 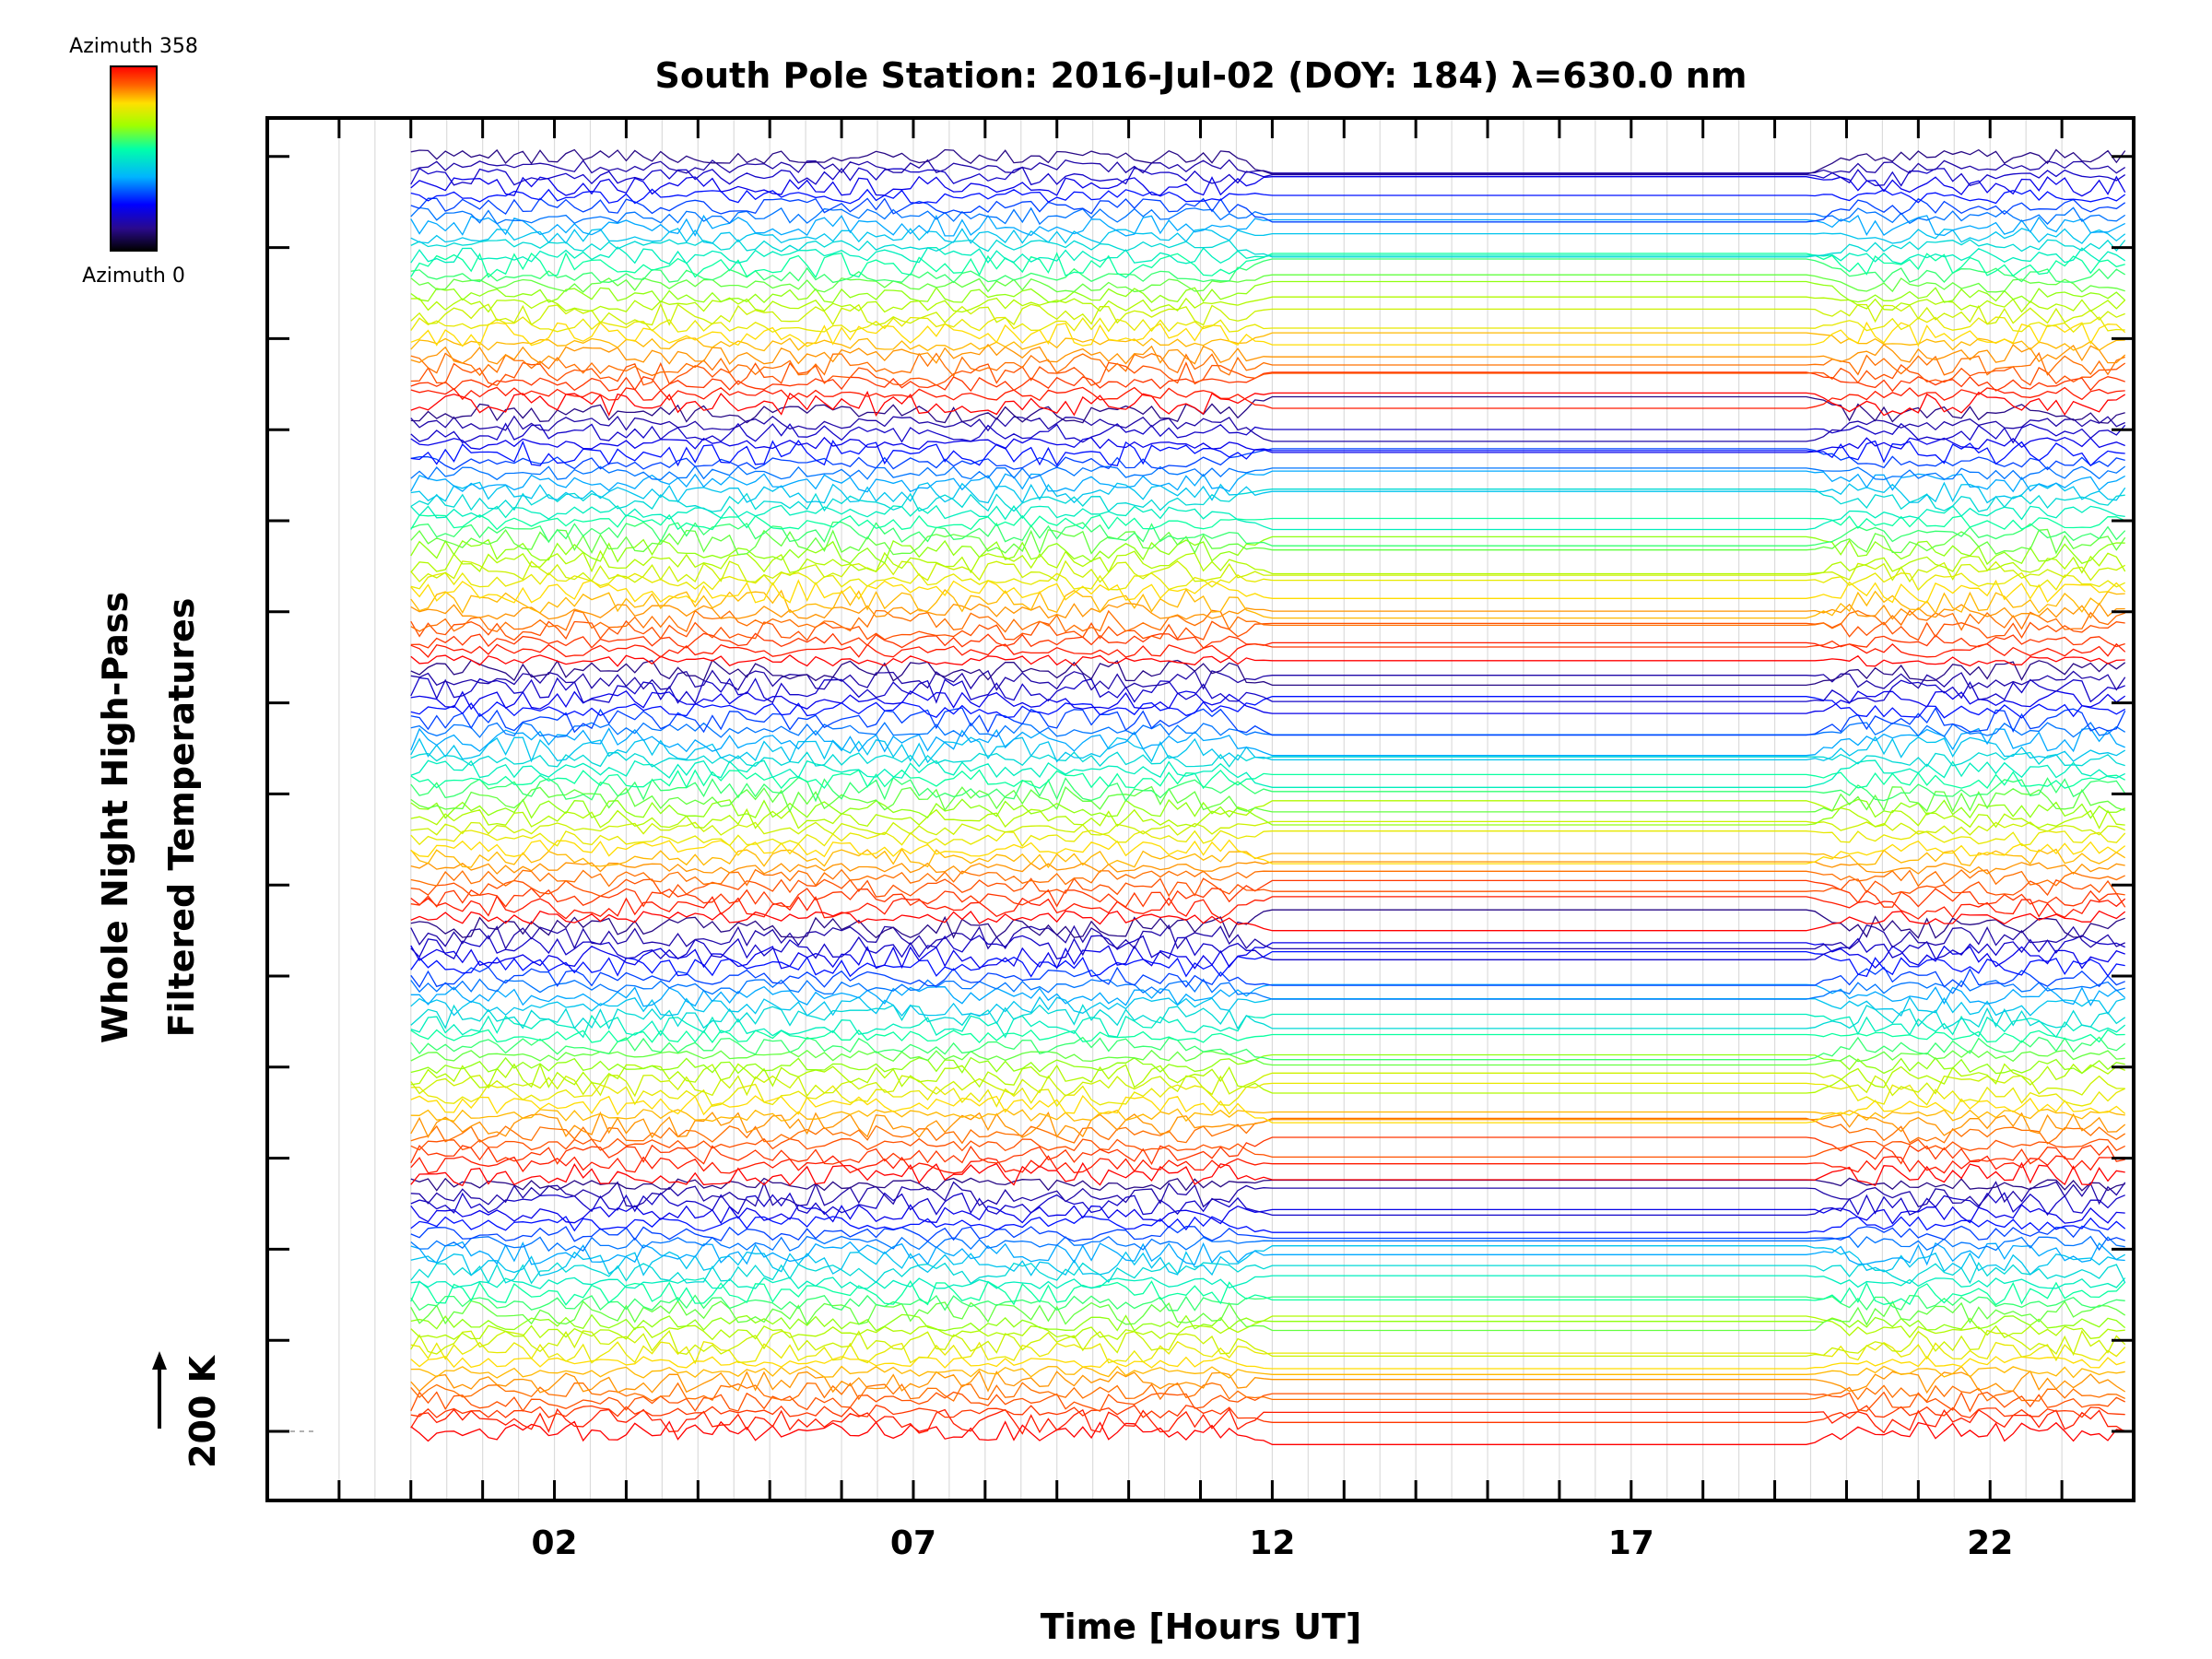 I want to click on y-axis-label-line1: Whole Night High-Pass, so click(x=115, y=817).